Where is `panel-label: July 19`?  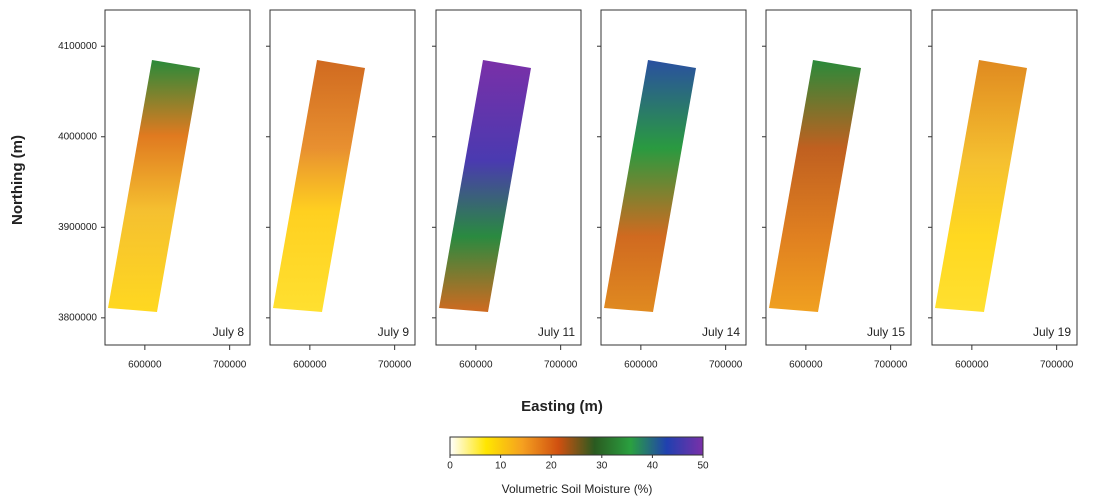 panel-label: July 19 is located at coordinates (1052, 332).